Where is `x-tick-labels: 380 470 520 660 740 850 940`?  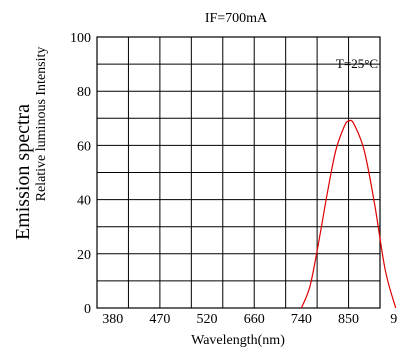 x-tick-labels: 380 470 520 660 740 850 940 is located at coordinates (249, 319).